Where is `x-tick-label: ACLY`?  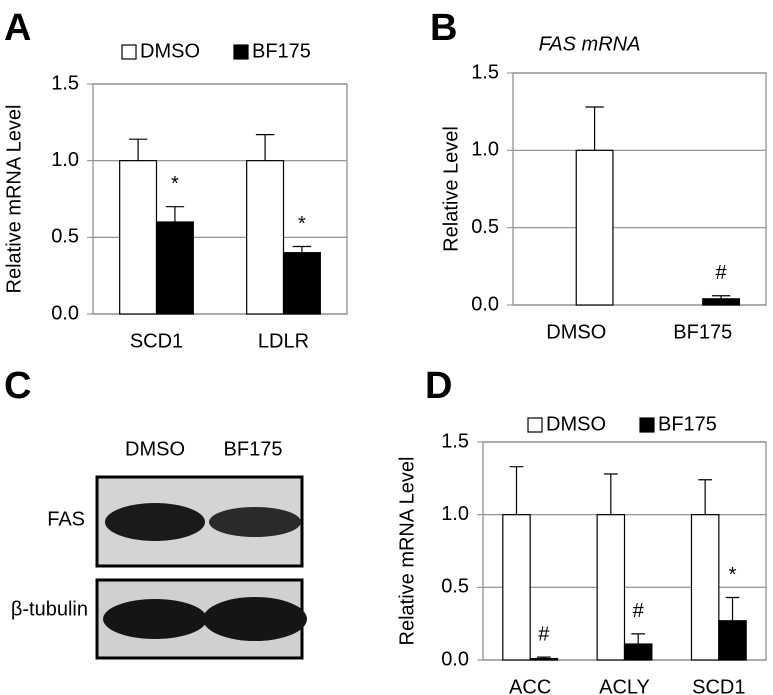 x-tick-label: ACLY is located at coordinates (624, 685).